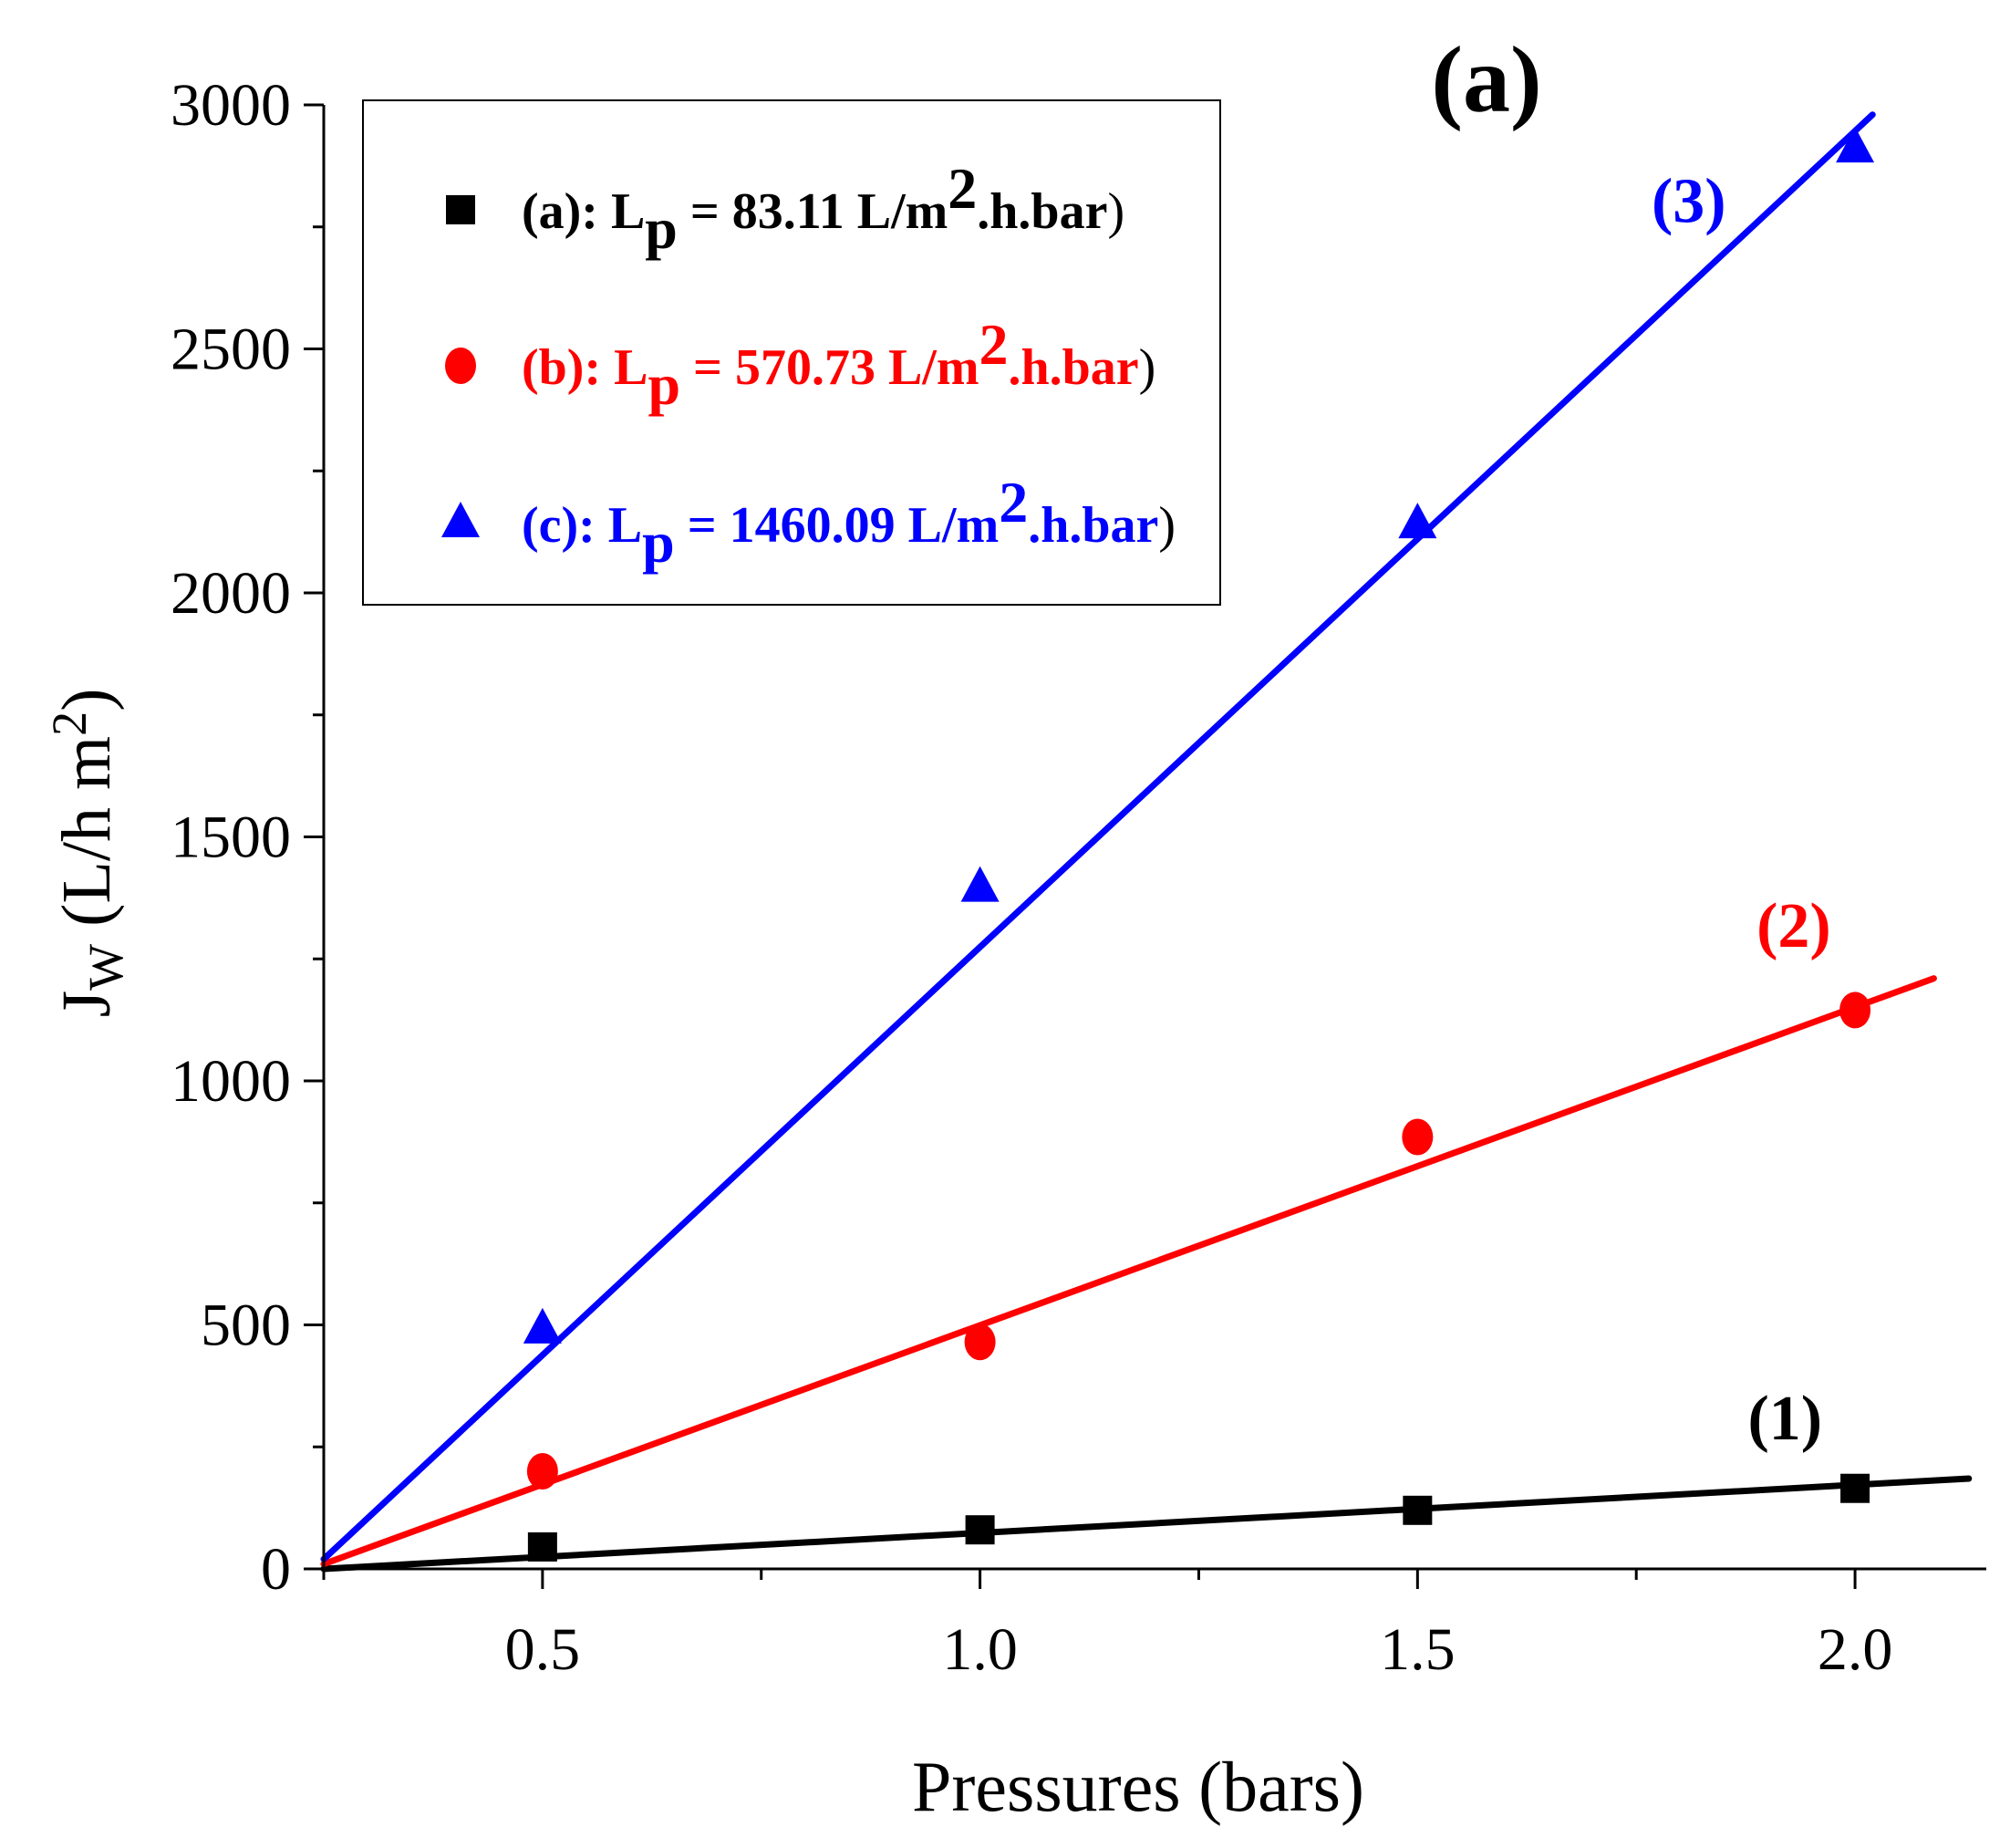 The width and height of the screenshot is (2010, 1848). Describe the element at coordinates (1794, 926) in the screenshot. I see `curve-label-b: (2)` at that location.